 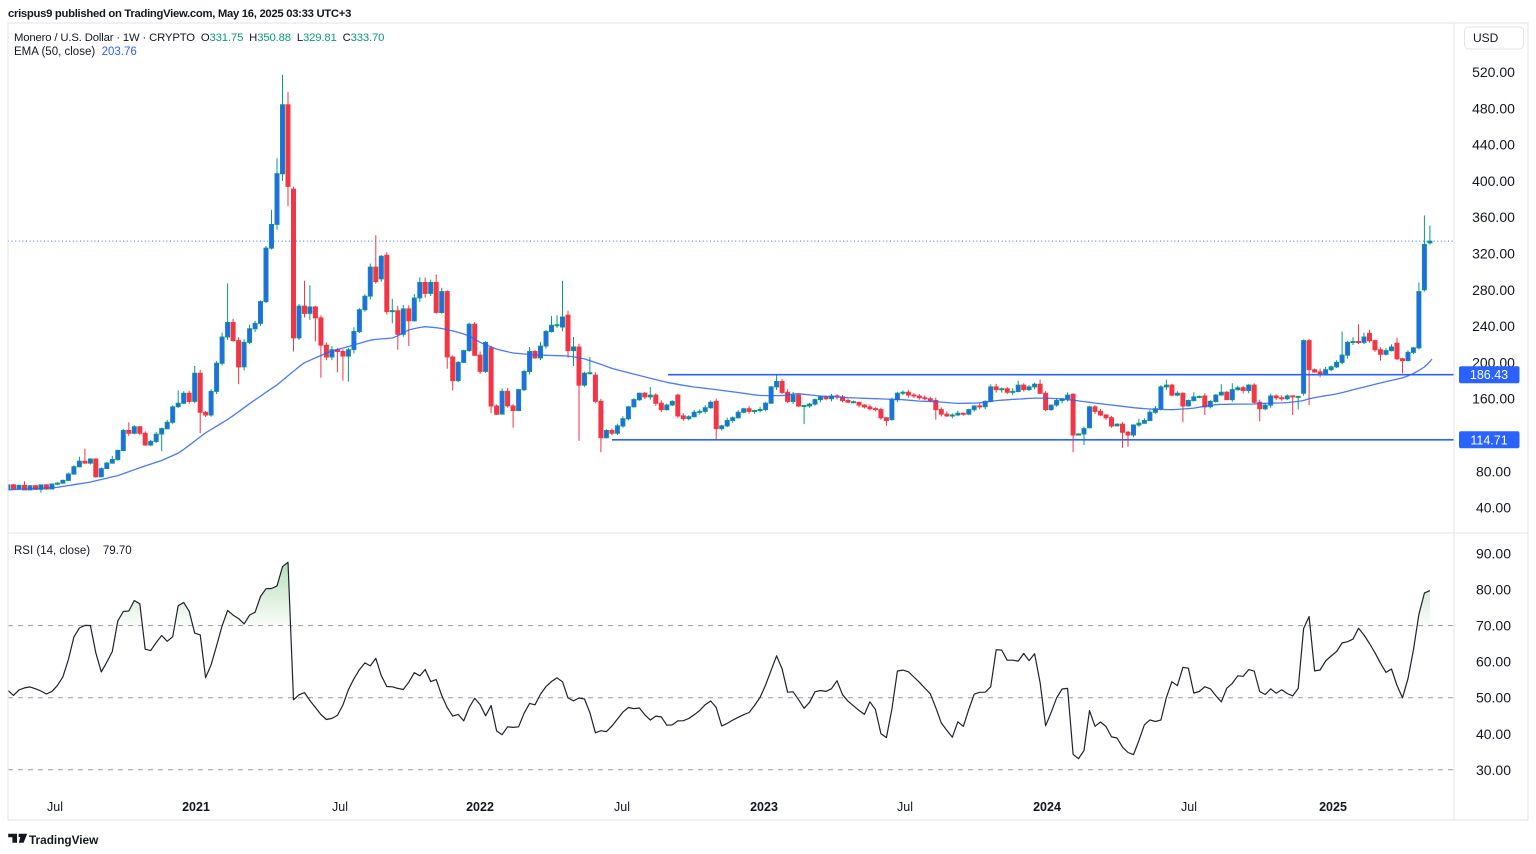 What do you see at coordinates (196, 807) in the screenshot?
I see `svg-text: 2021` at bounding box center [196, 807].